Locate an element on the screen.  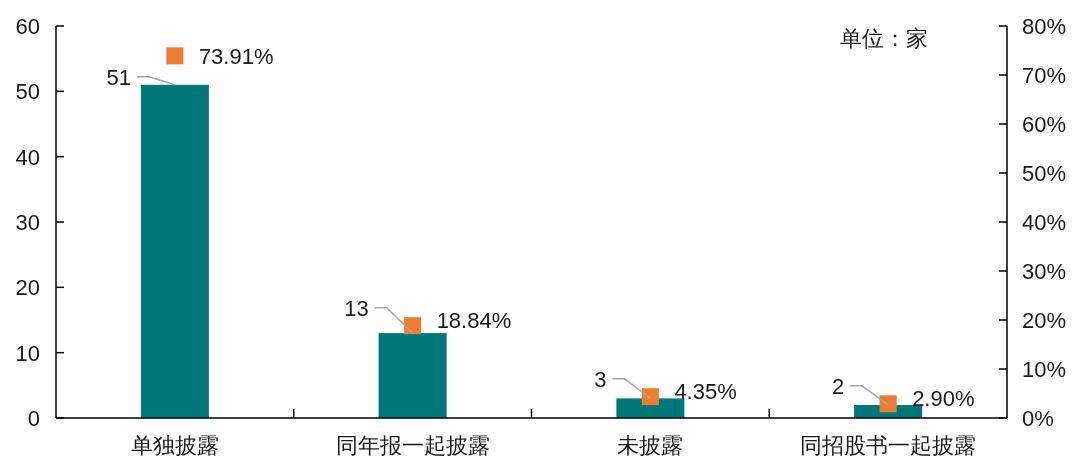
y-tick-label: 20 is located at coordinates (27, 287).